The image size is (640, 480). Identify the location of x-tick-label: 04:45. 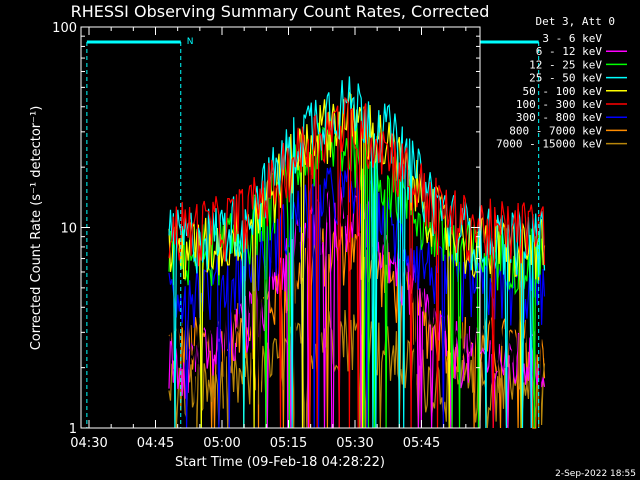
(155, 443).